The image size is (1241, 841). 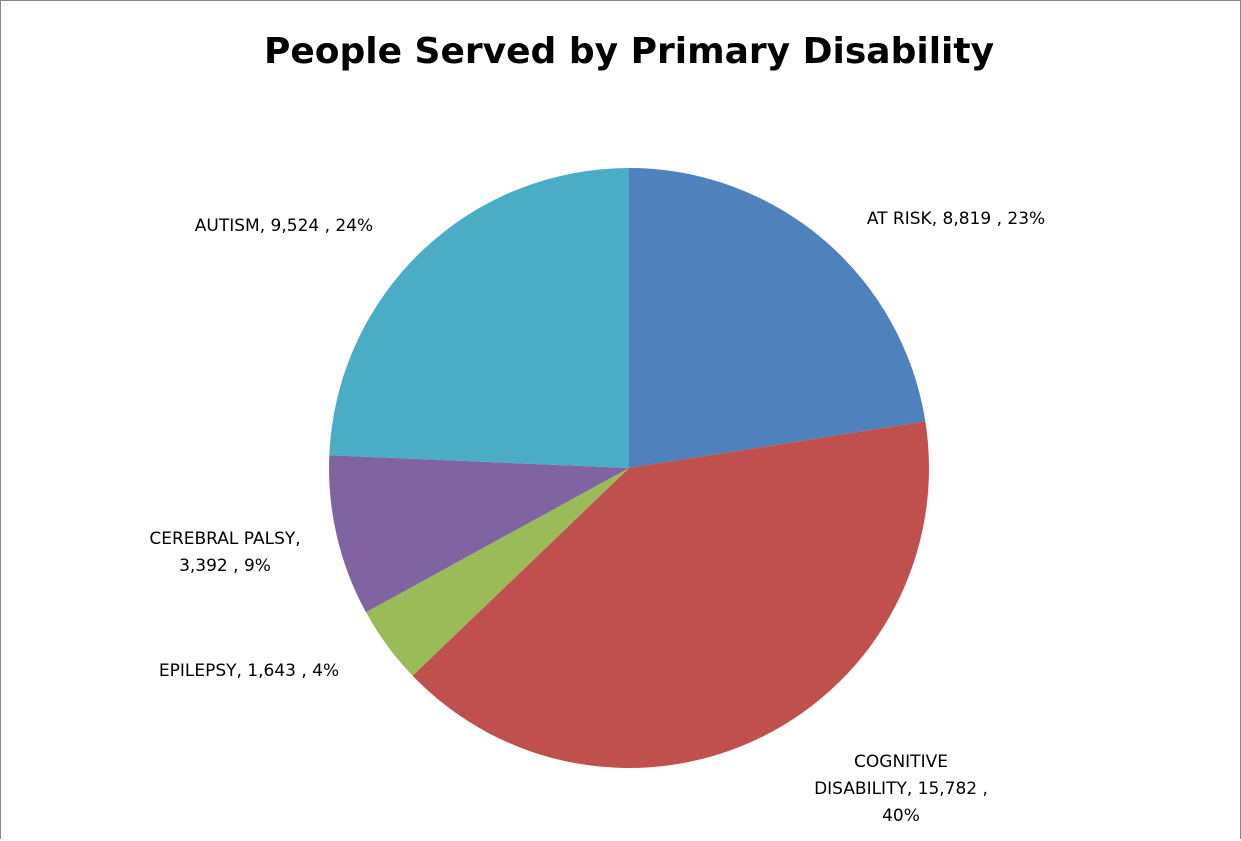 I want to click on chart-title: People Served by Primary Disability, so click(x=629, y=51).